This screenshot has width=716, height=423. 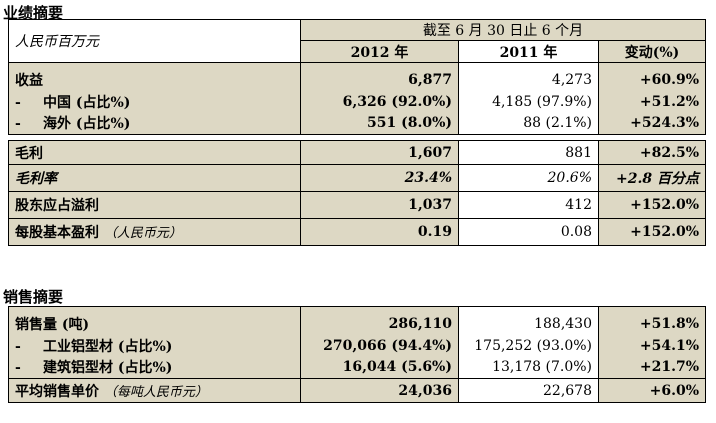 What do you see at coordinates (142, 233) in the screenshot?
I see `row-unit-note: （人民币元）` at bounding box center [142, 233].